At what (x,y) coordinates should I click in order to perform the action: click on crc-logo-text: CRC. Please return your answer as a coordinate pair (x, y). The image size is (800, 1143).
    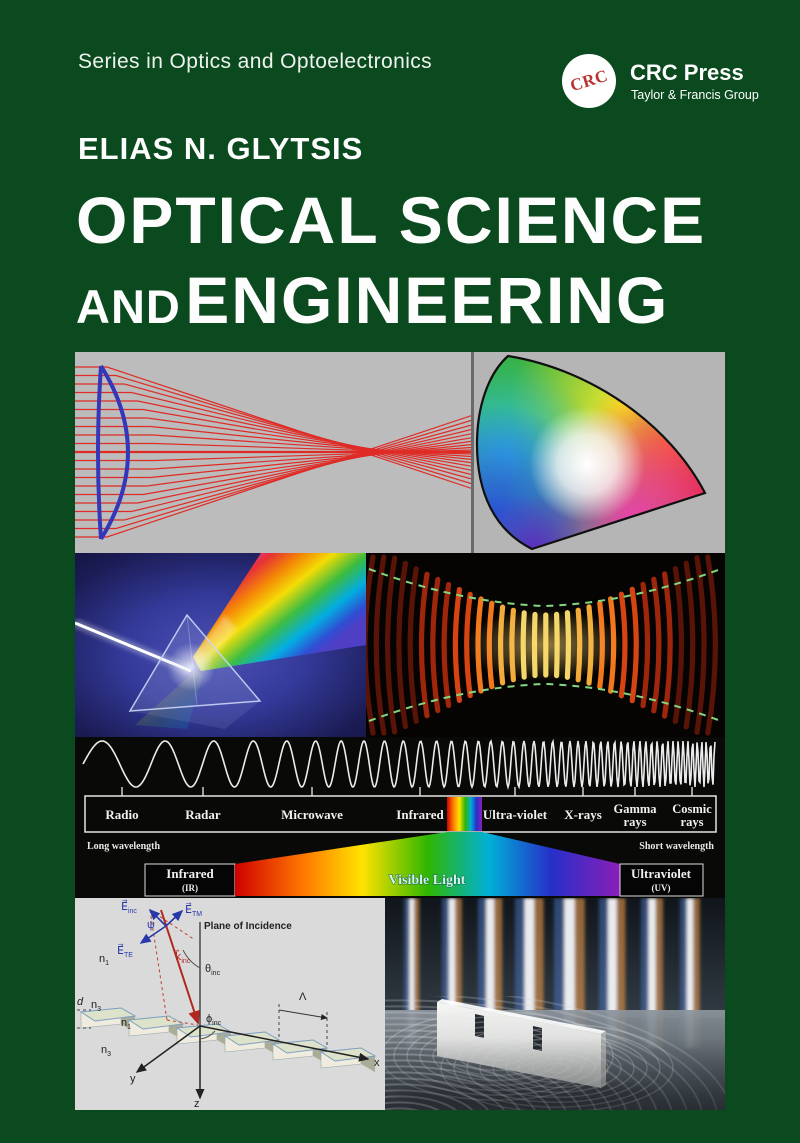
    Looking at the image, I should click on (588, 80).